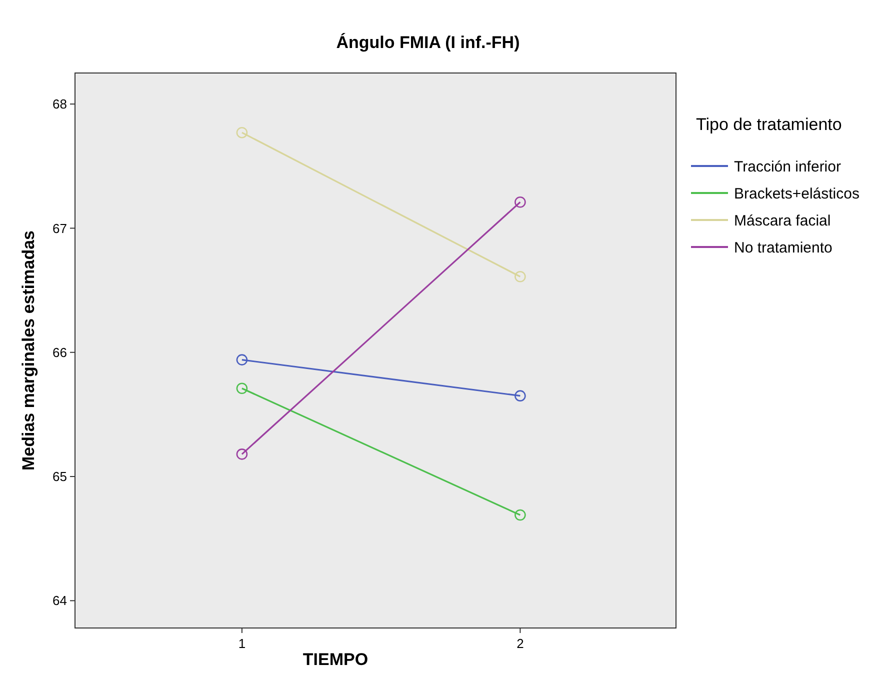 Image resolution: width=896 pixels, height=686 pixels. What do you see at coordinates (59, 600) in the screenshot?
I see `y-tick-label: 64` at bounding box center [59, 600].